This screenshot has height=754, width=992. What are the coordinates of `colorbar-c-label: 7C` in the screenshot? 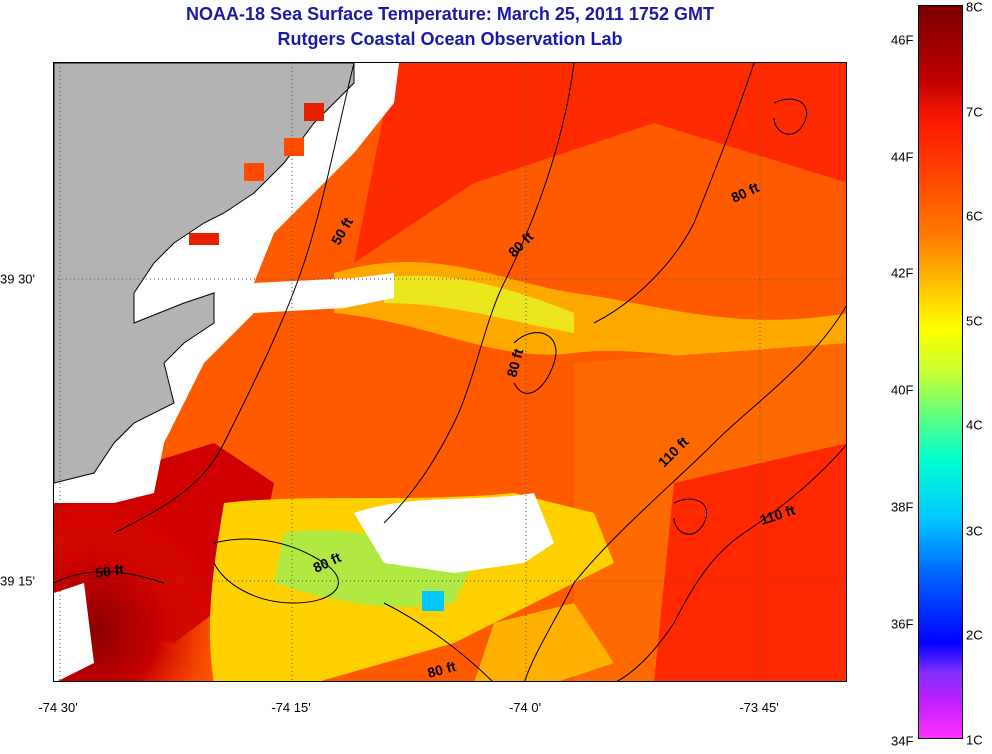 It's located at (974, 112).